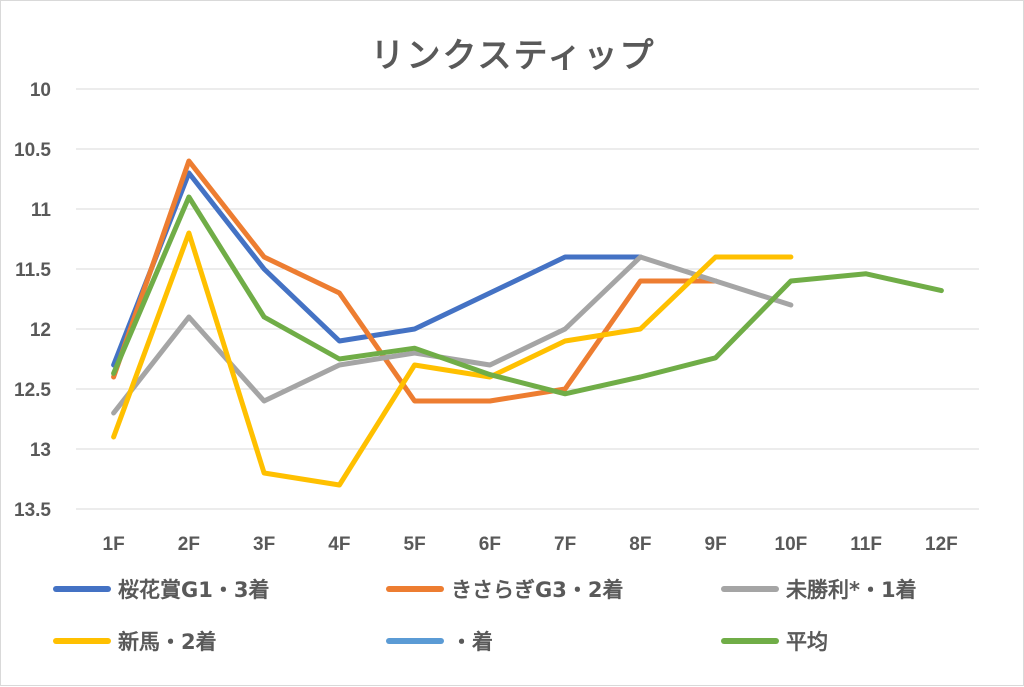  I want to click on x-tick-label: 6F, so click(490, 544).